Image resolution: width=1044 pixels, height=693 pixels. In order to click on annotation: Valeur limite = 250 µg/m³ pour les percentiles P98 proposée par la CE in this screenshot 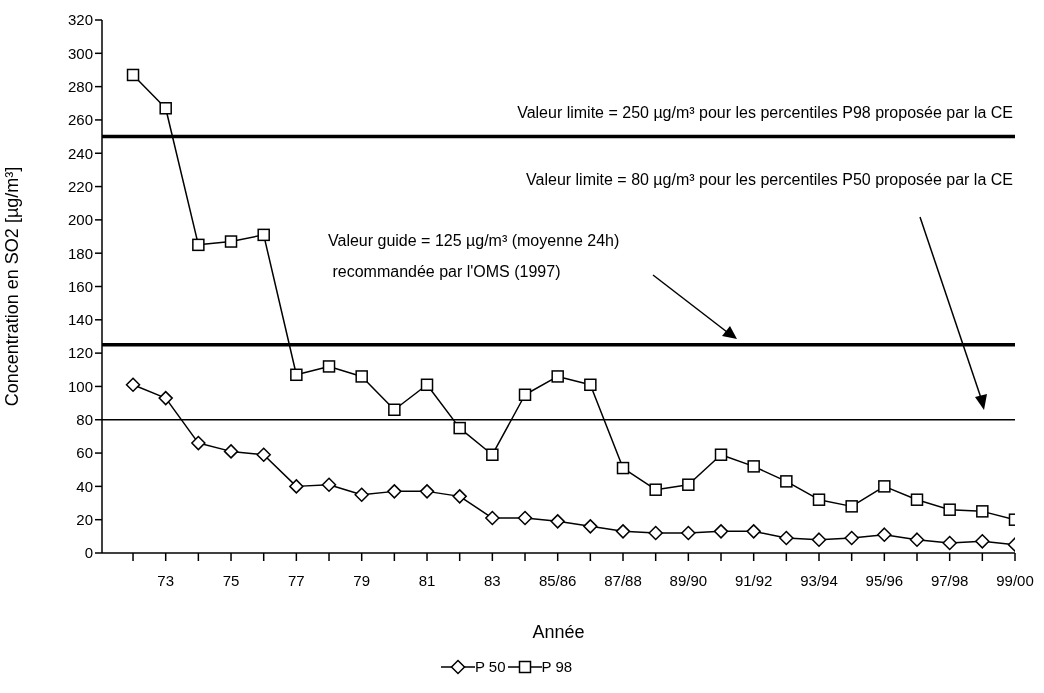, I will do `click(765, 112)`.